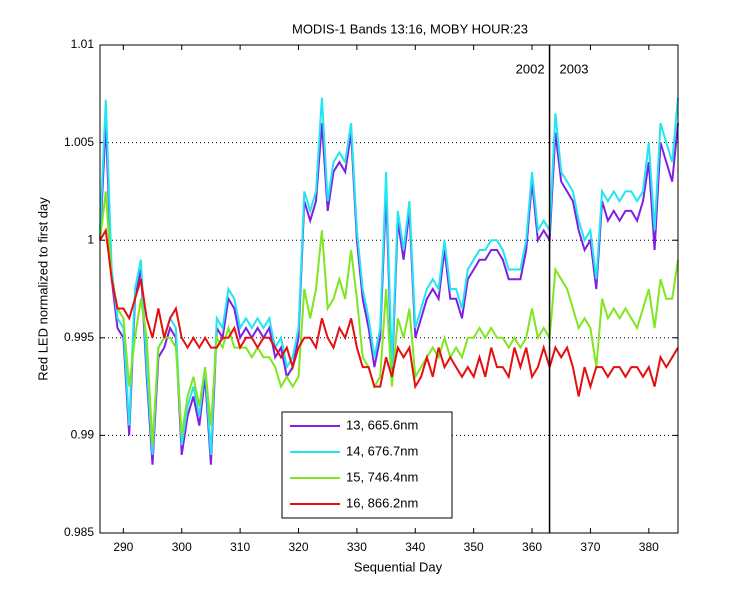 The height and width of the screenshot is (600, 750). I want to click on legend-box, so click(367, 465).